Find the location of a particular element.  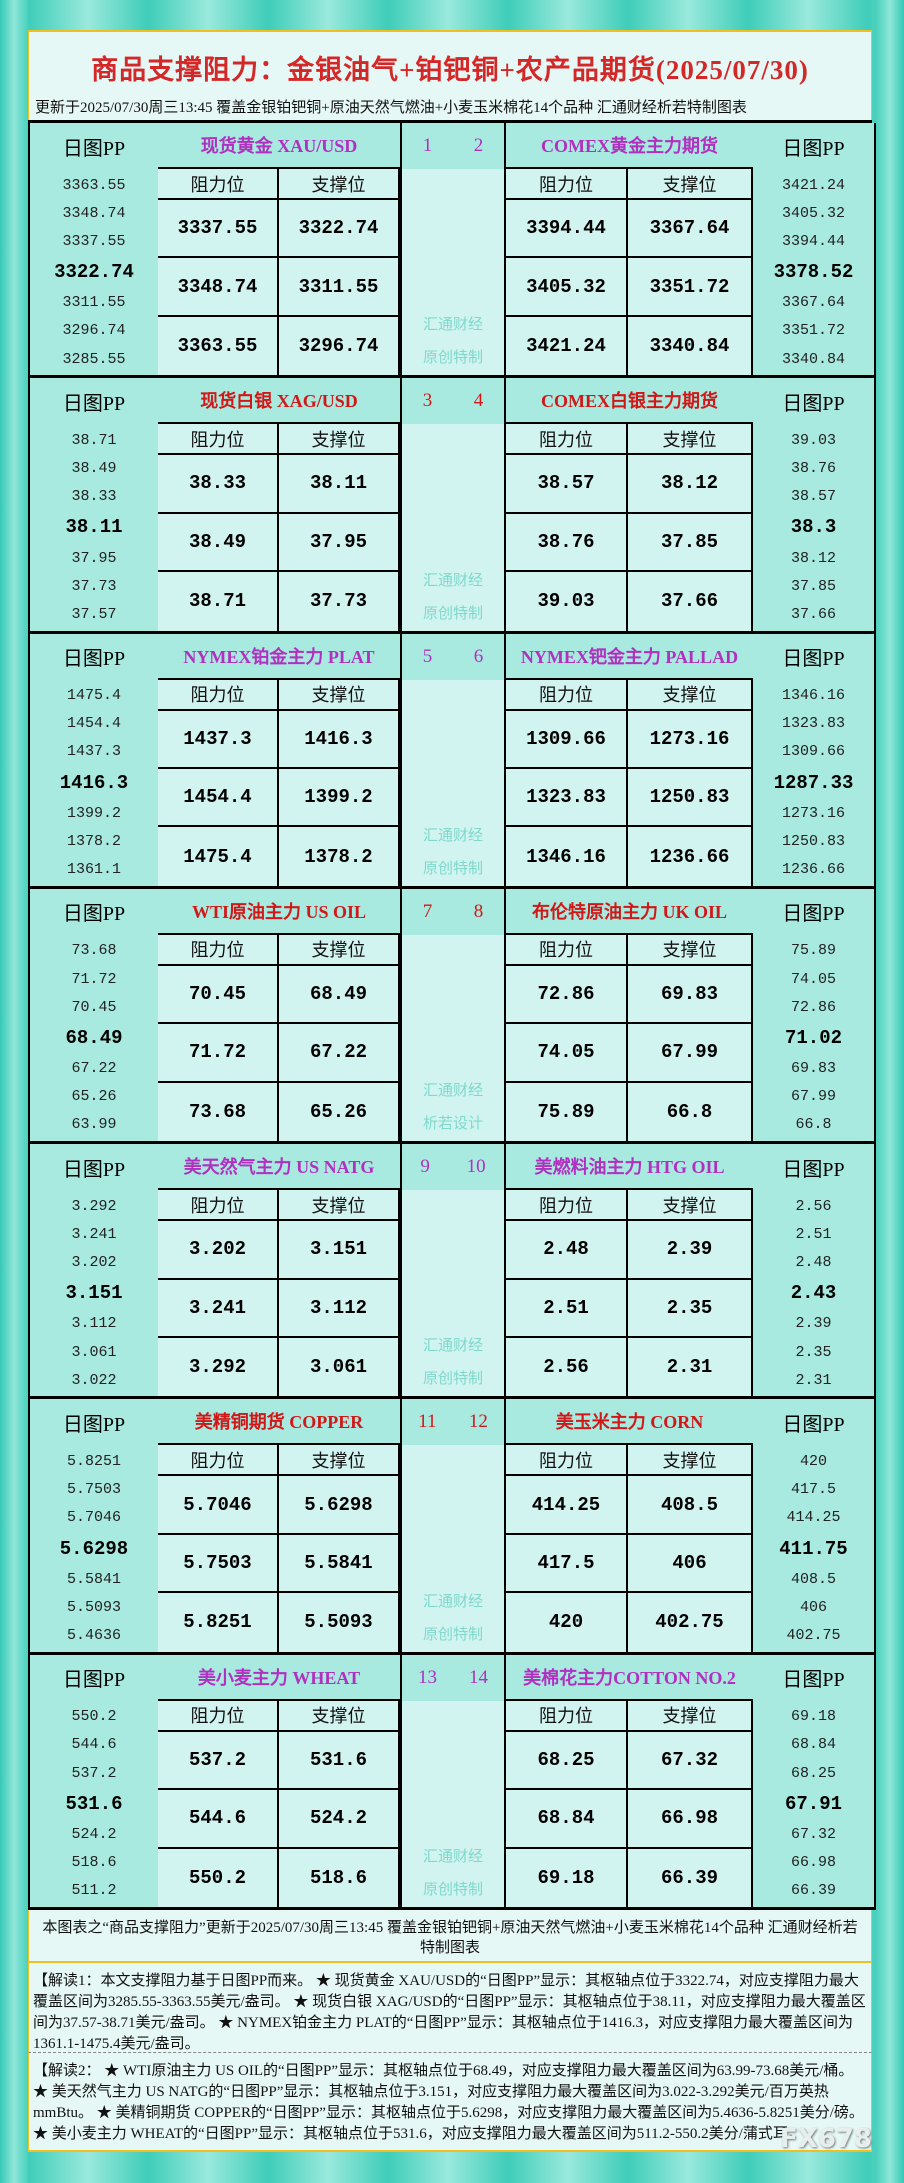

pp-list-left: 3.292 3.241 3.202 3.151 3.112 3.061 3.022 is located at coordinates (94, 1293).